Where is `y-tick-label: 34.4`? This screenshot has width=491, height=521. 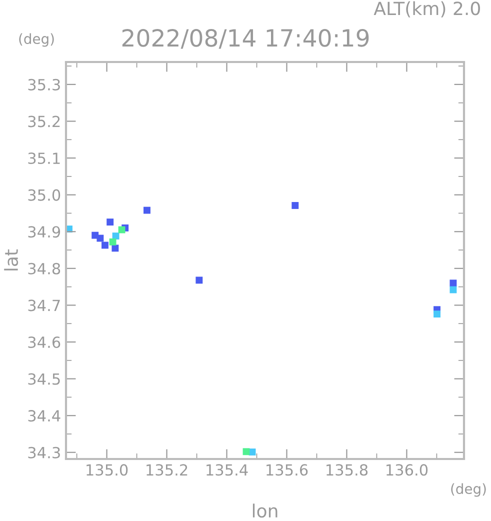
y-tick-label: 34.4 is located at coordinates (44, 416).